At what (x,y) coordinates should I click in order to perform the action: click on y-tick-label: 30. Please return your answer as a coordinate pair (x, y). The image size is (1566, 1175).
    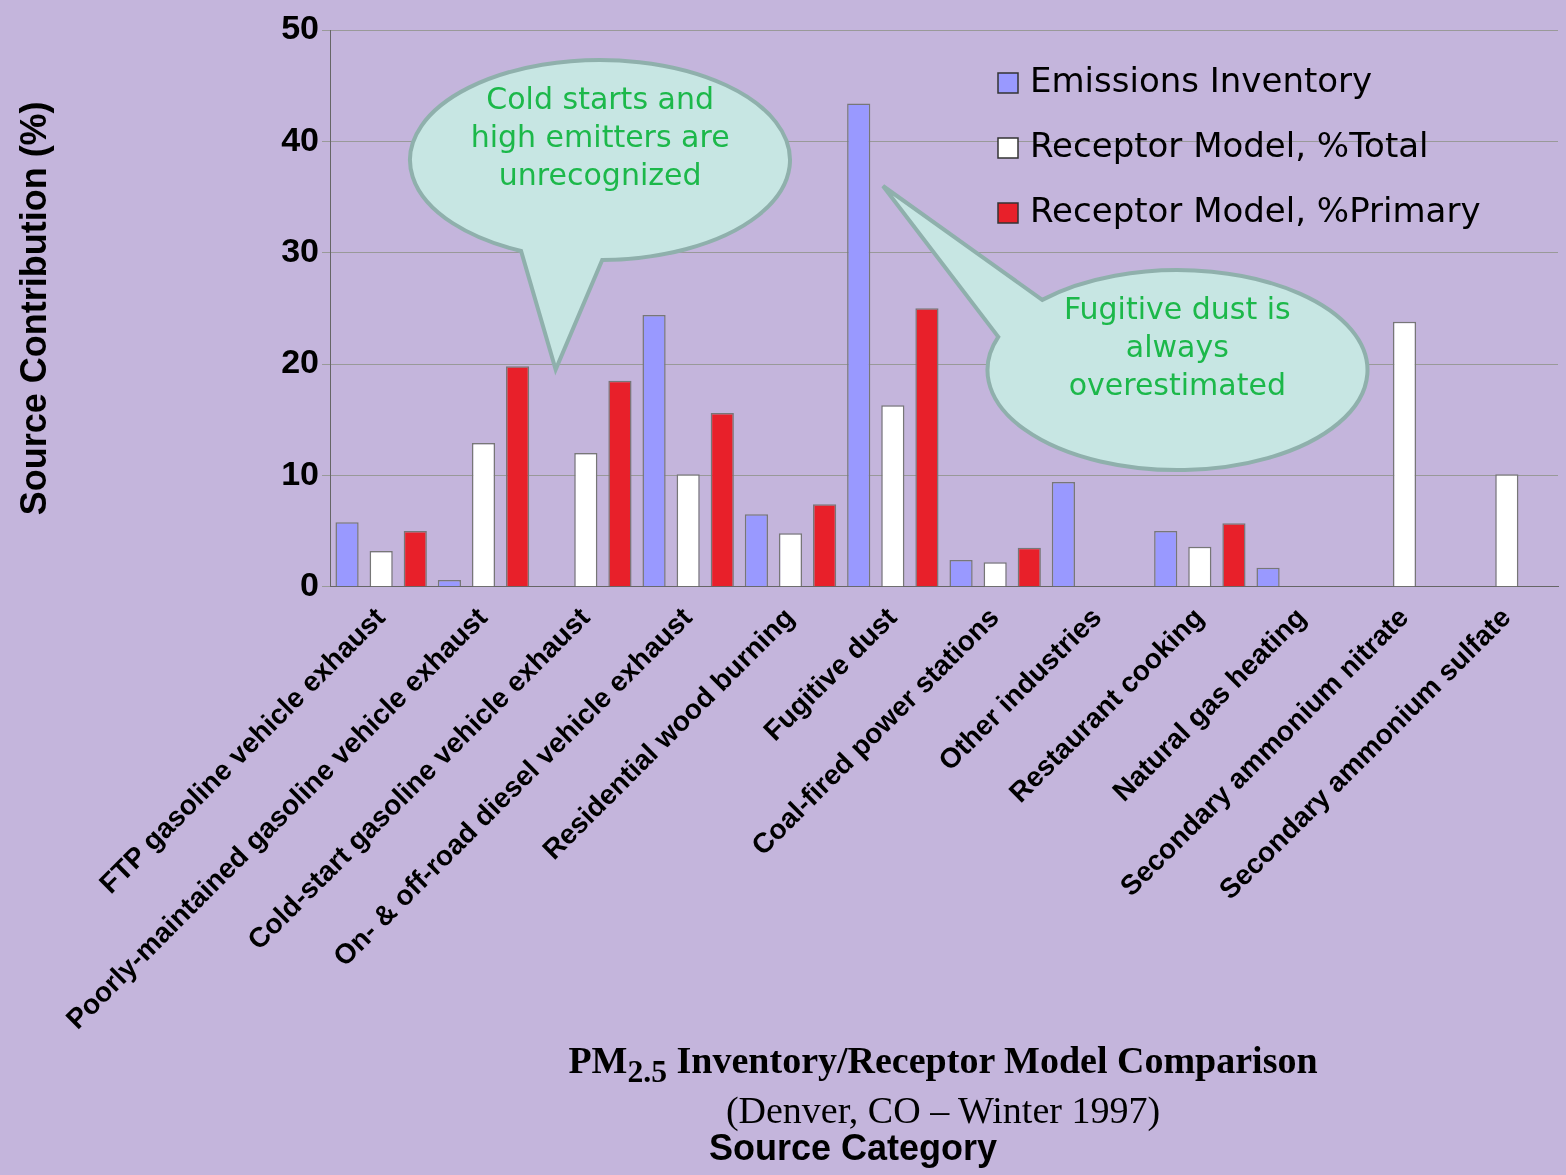
    Looking at the image, I should click on (300, 250).